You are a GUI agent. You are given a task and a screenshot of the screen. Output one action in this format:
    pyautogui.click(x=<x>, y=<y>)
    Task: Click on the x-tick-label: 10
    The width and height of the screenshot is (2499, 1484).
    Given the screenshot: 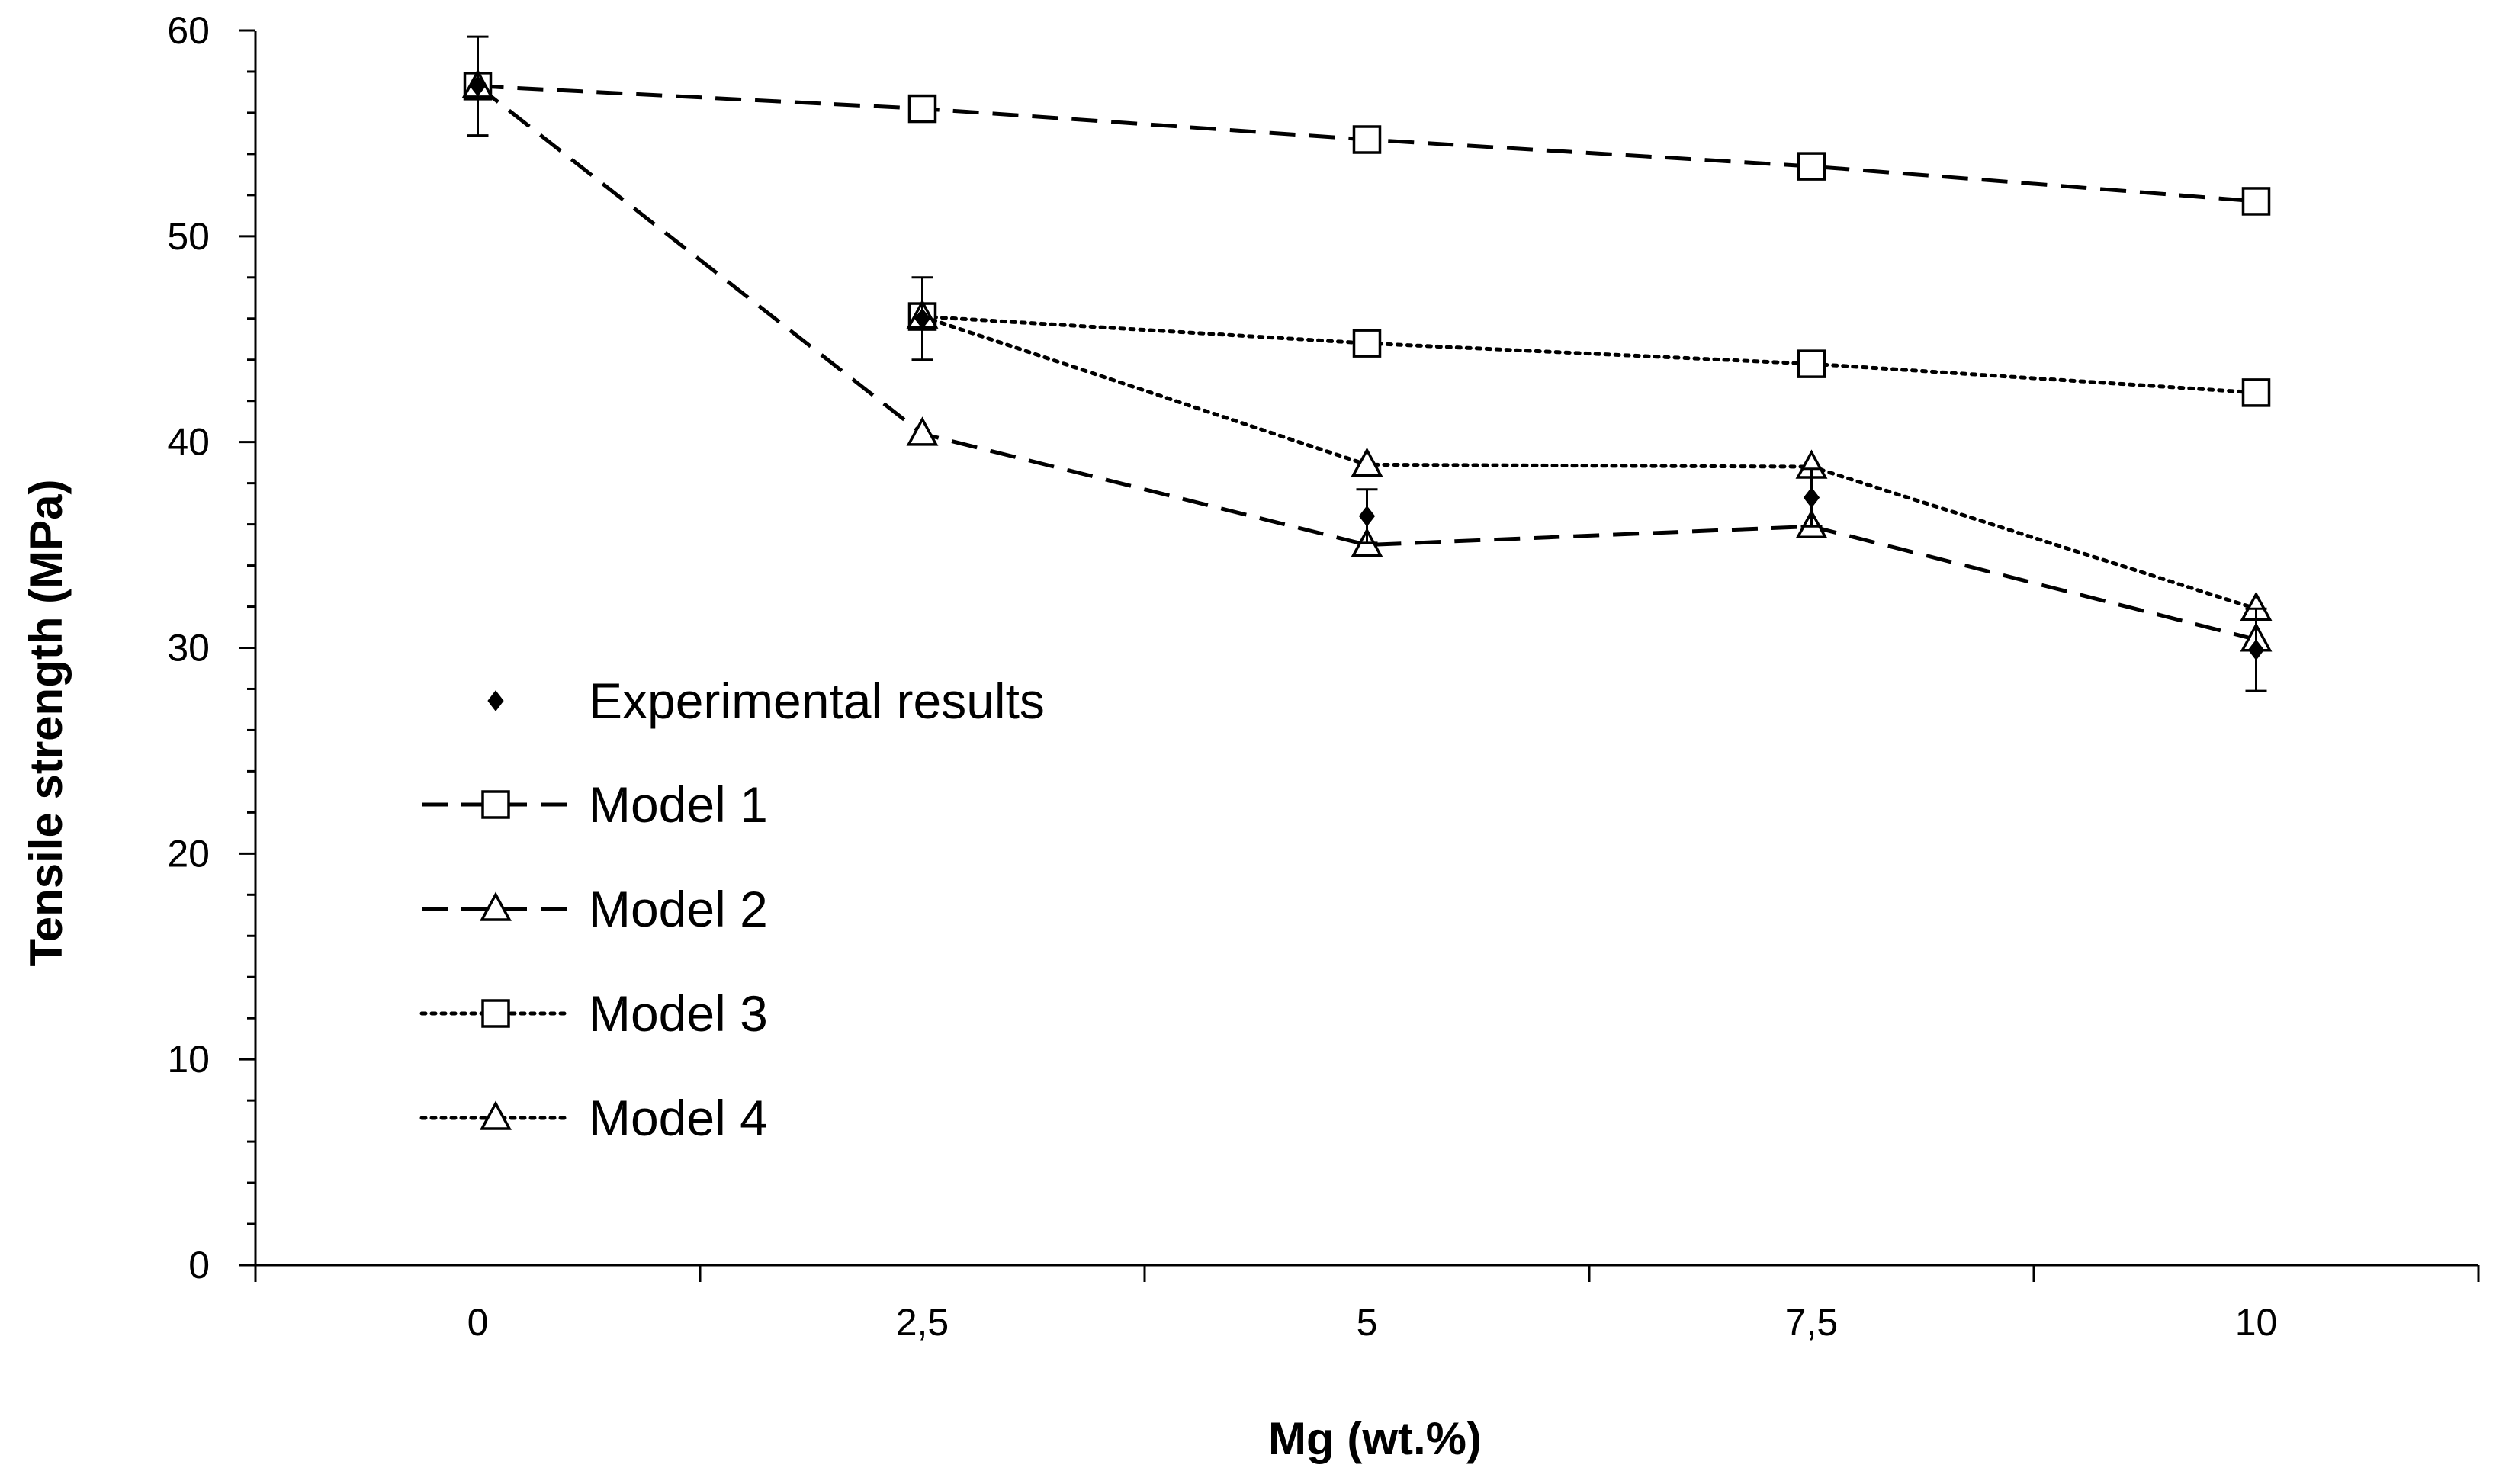 What is the action you would take?
    pyautogui.click(x=2256, y=1322)
    